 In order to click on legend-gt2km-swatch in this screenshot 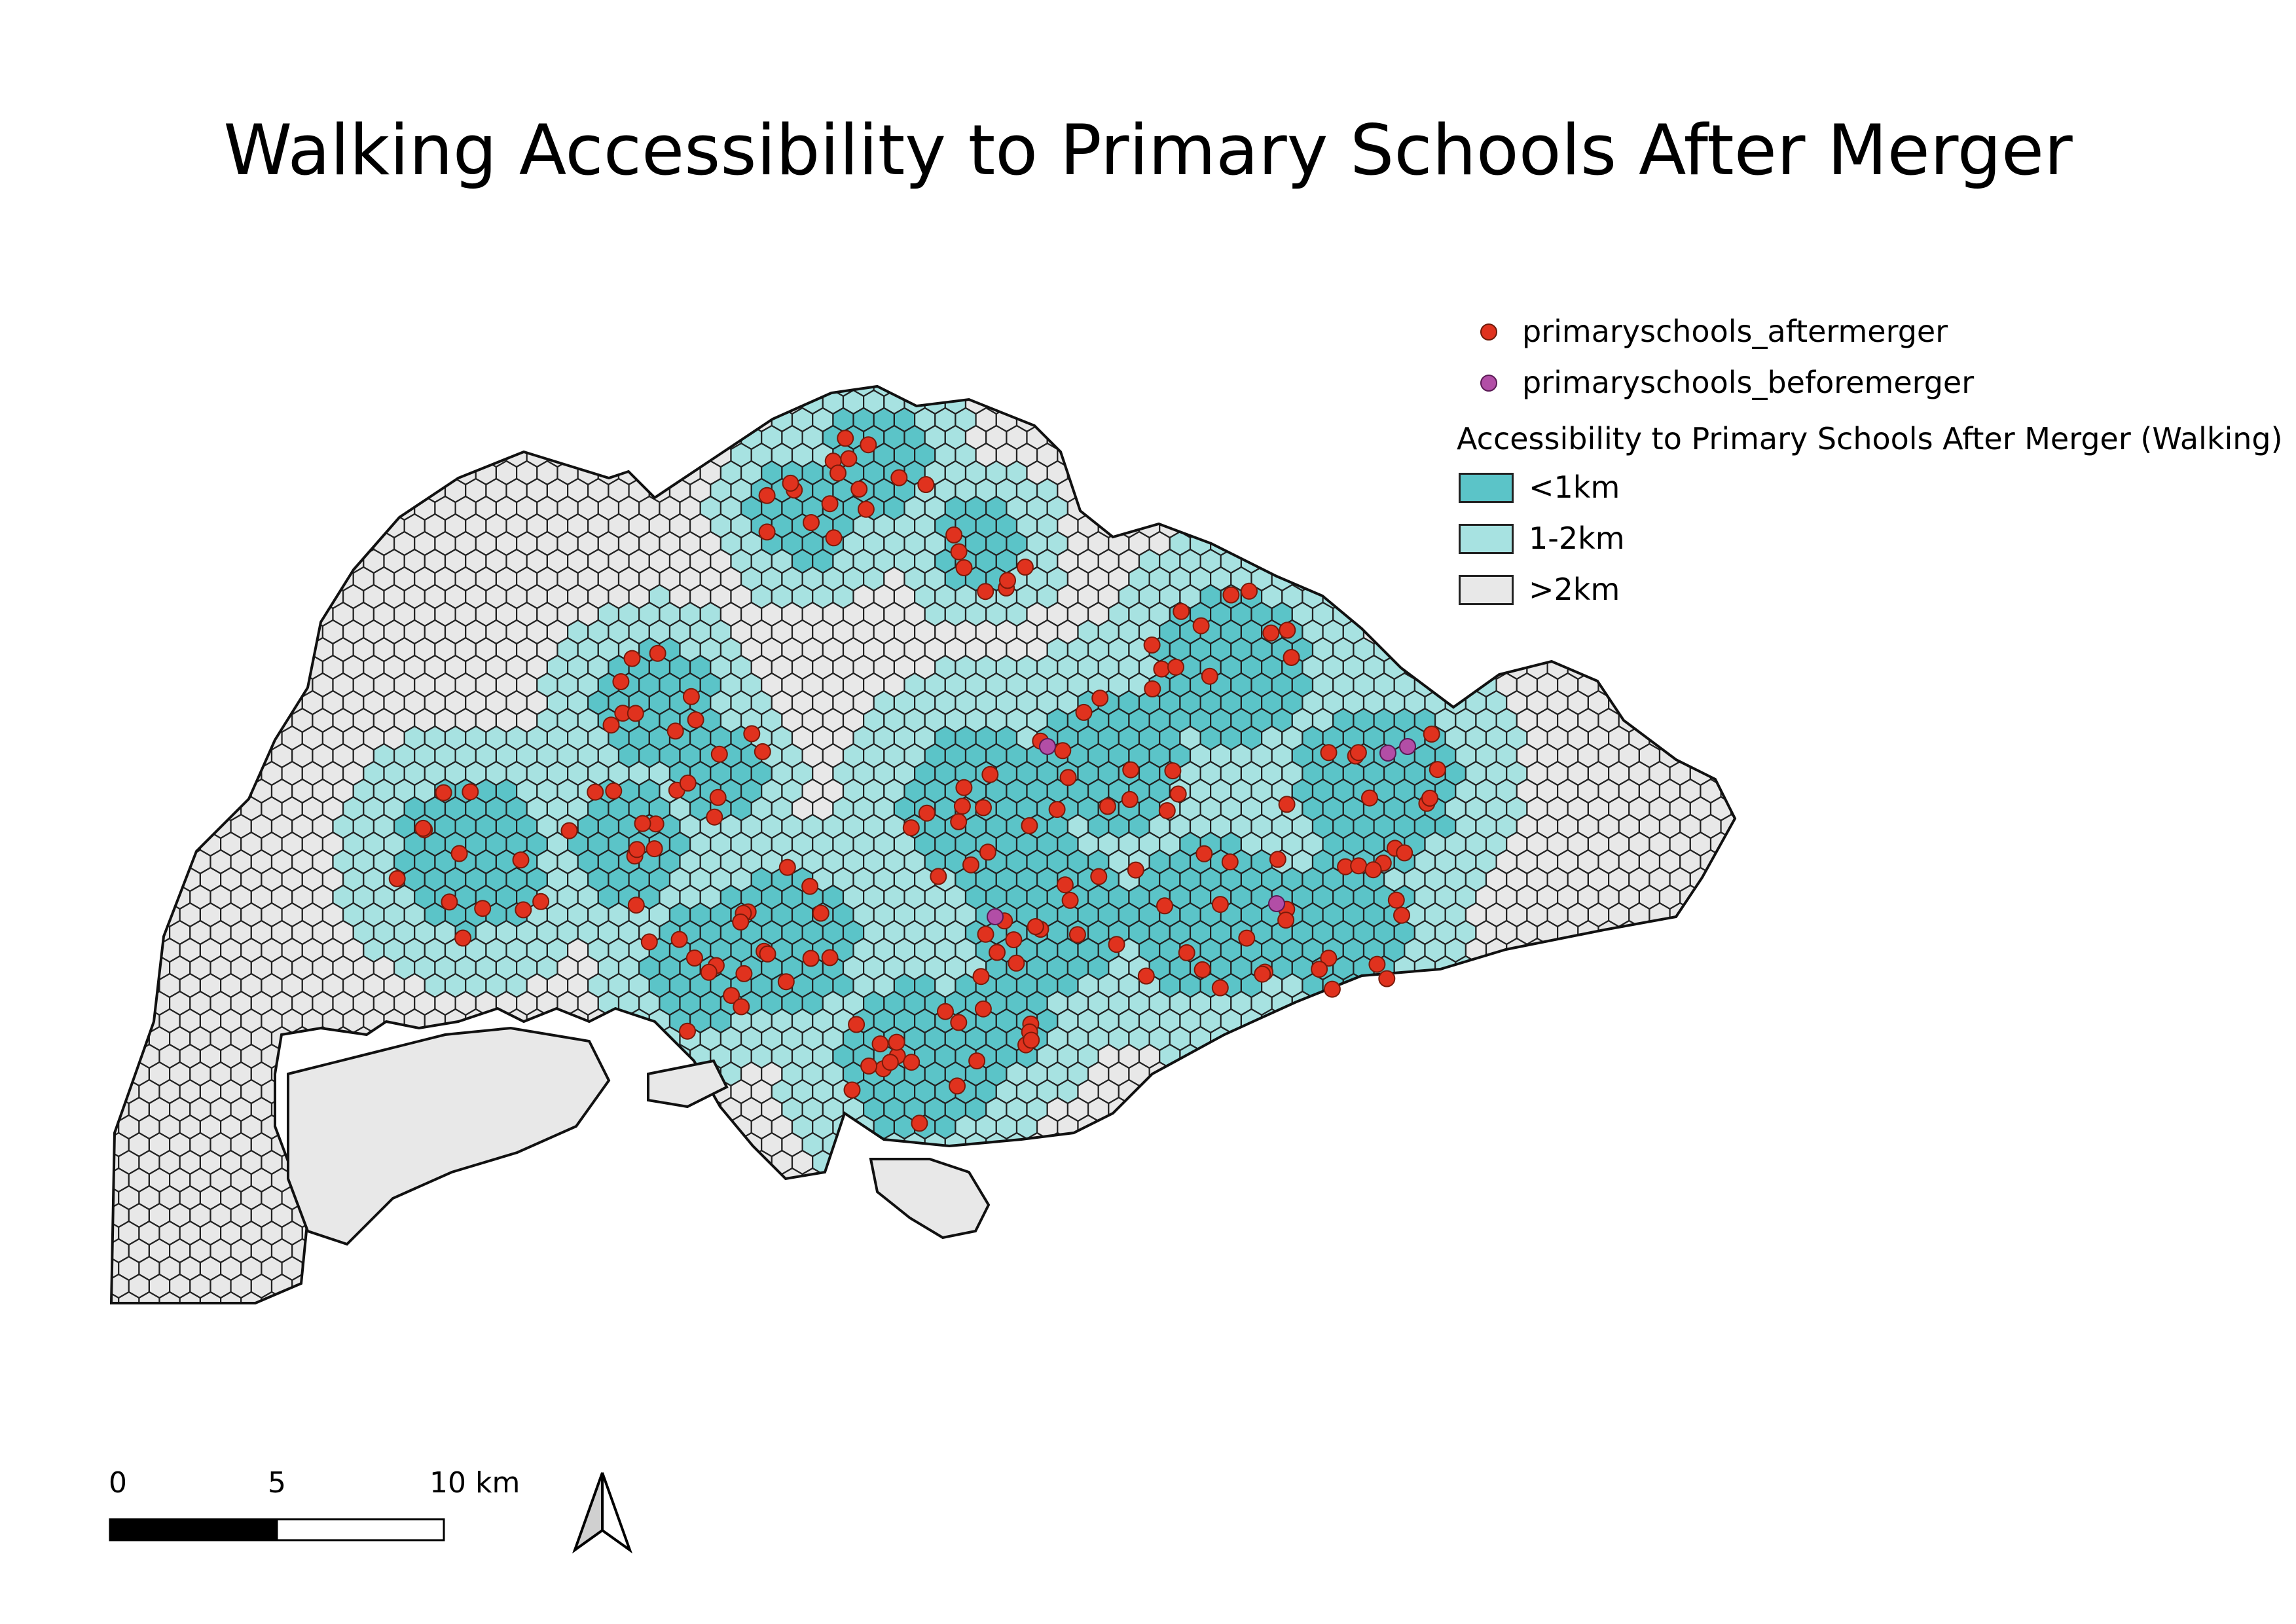, I will do `click(1486, 590)`.